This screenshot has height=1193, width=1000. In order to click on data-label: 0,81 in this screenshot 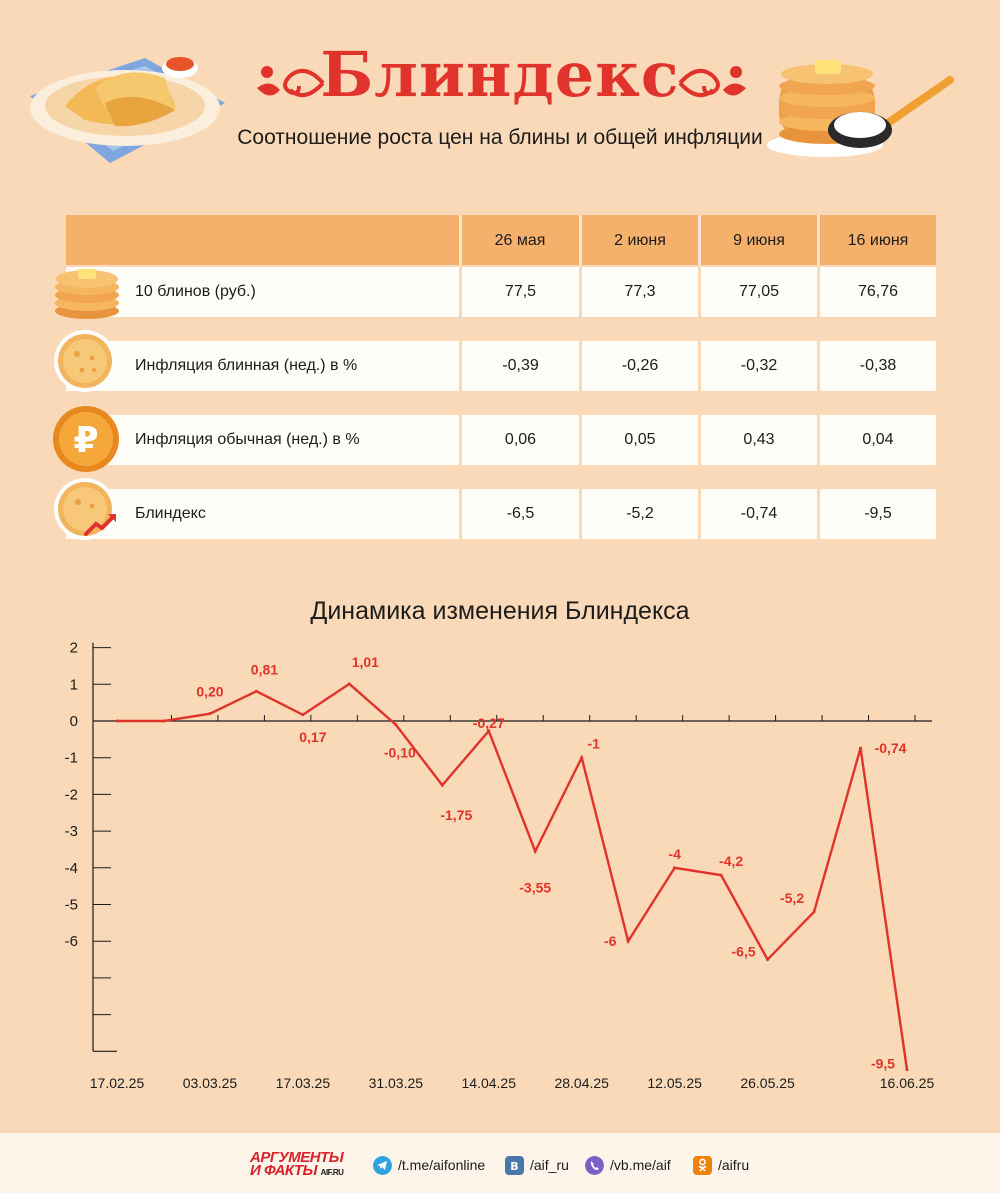, I will do `click(264, 669)`.